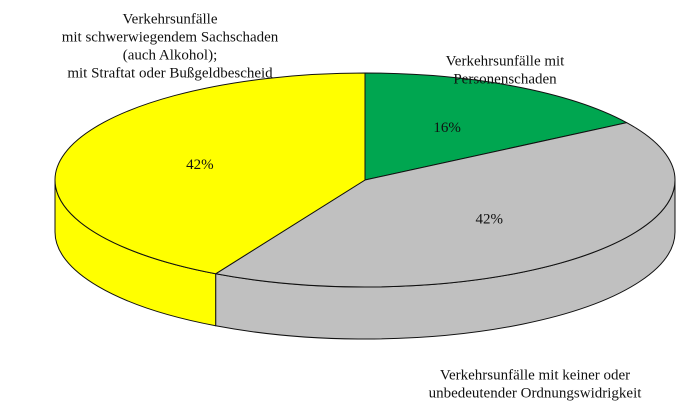 This screenshot has height=403, width=681. Describe the element at coordinates (505, 79) in the screenshot. I see `category-label: Personenschaden` at that location.